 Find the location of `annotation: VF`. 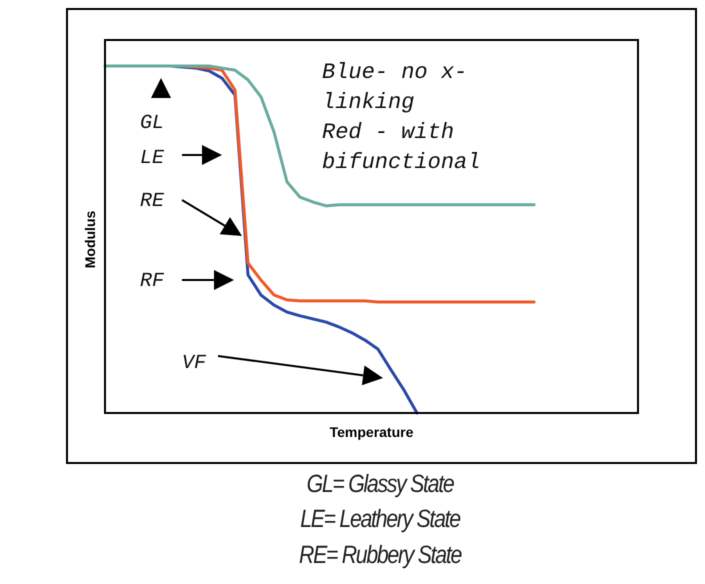

annotation: VF is located at coordinates (194, 364).